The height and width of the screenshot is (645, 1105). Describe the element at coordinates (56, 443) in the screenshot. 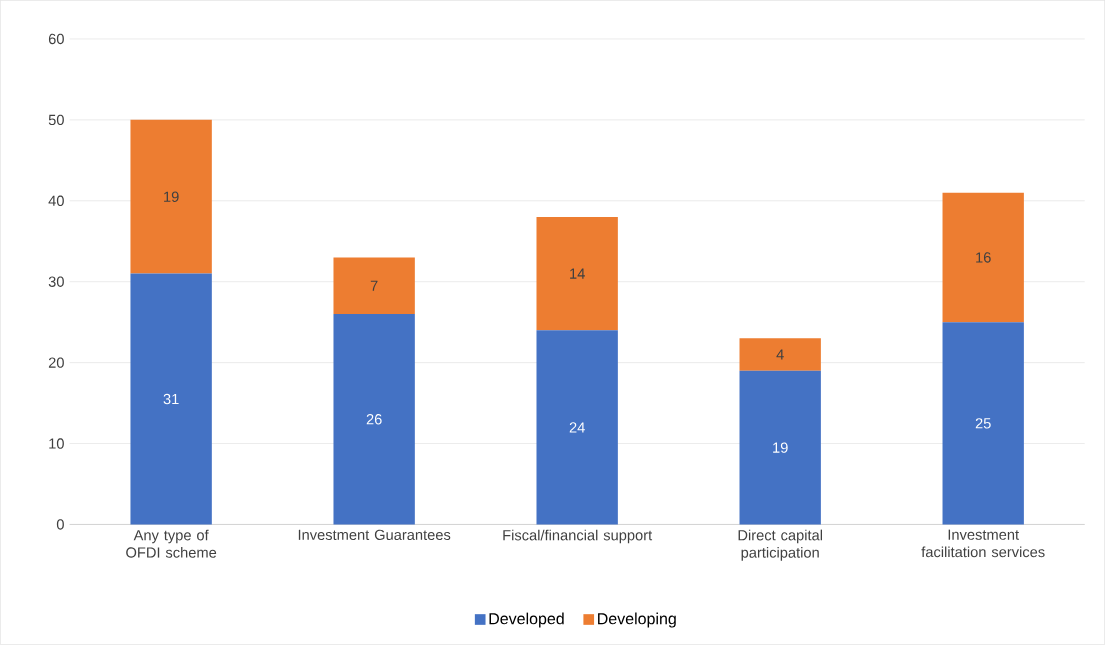

I see `y-tick-label: 10` at that location.